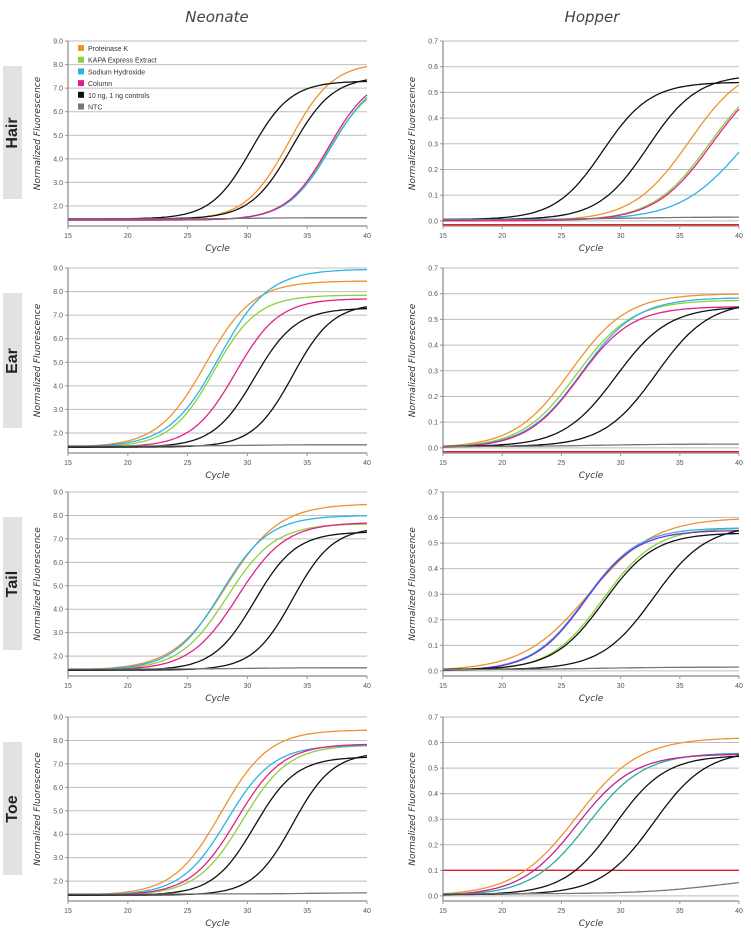  I want to click on panel-0-xtick-label: 30, so click(248, 236).